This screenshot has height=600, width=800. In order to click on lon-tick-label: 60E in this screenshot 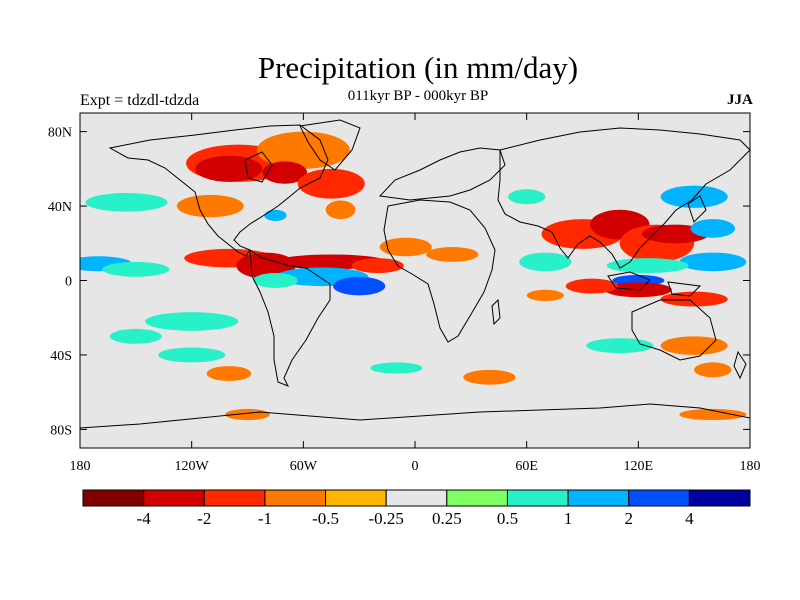, I will do `click(526, 466)`.